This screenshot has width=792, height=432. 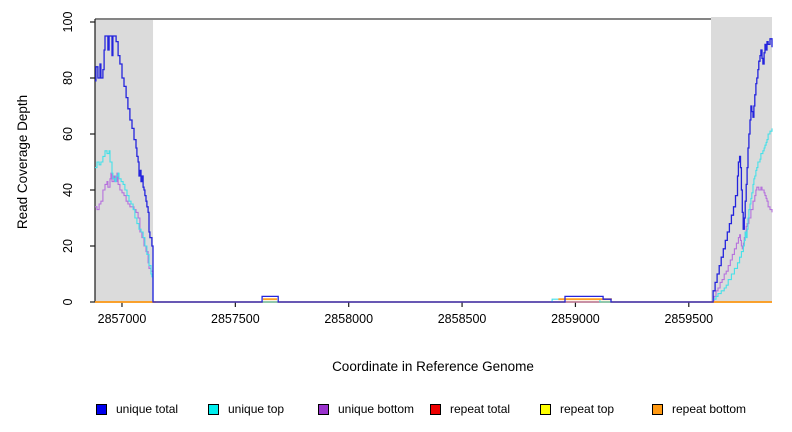 What do you see at coordinates (22, 162) in the screenshot?
I see `y-axis-title: Read Coverage Depth` at bounding box center [22, 162].